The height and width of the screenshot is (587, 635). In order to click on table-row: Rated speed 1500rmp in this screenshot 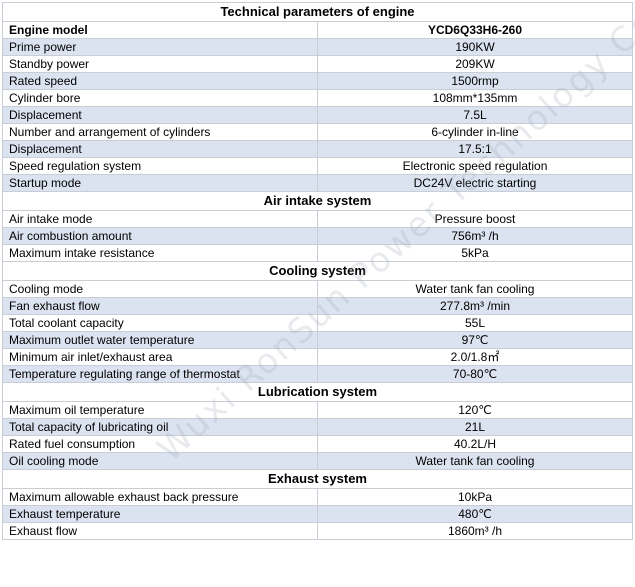, I will do `click(317, 81)`.